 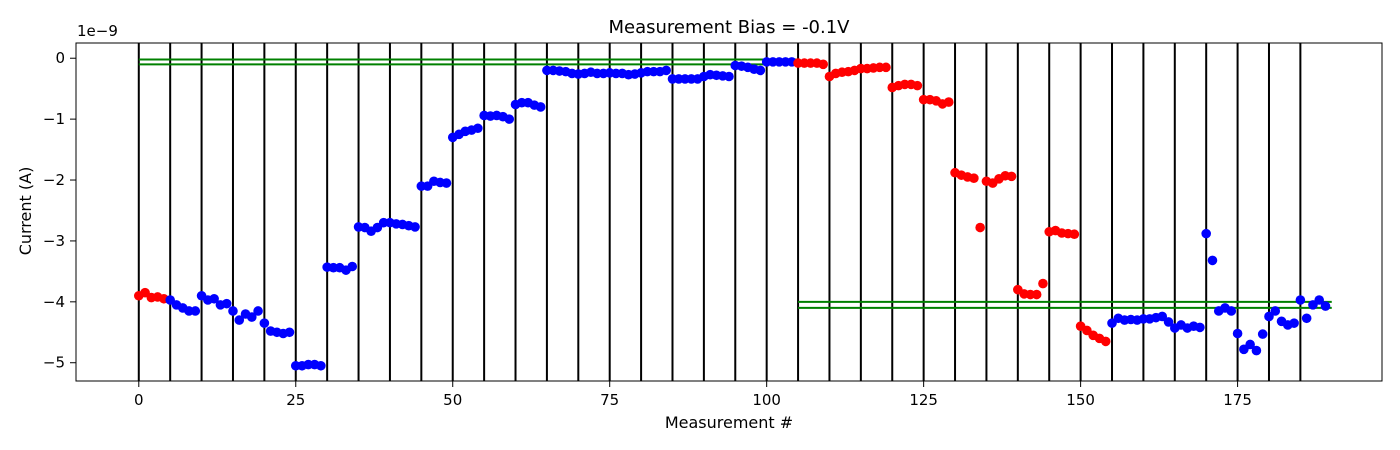 What do you see at coordinates (1237, 400) in the screenshot?
I see `x-tick-label: 175` at bounding box center [1237, 400].